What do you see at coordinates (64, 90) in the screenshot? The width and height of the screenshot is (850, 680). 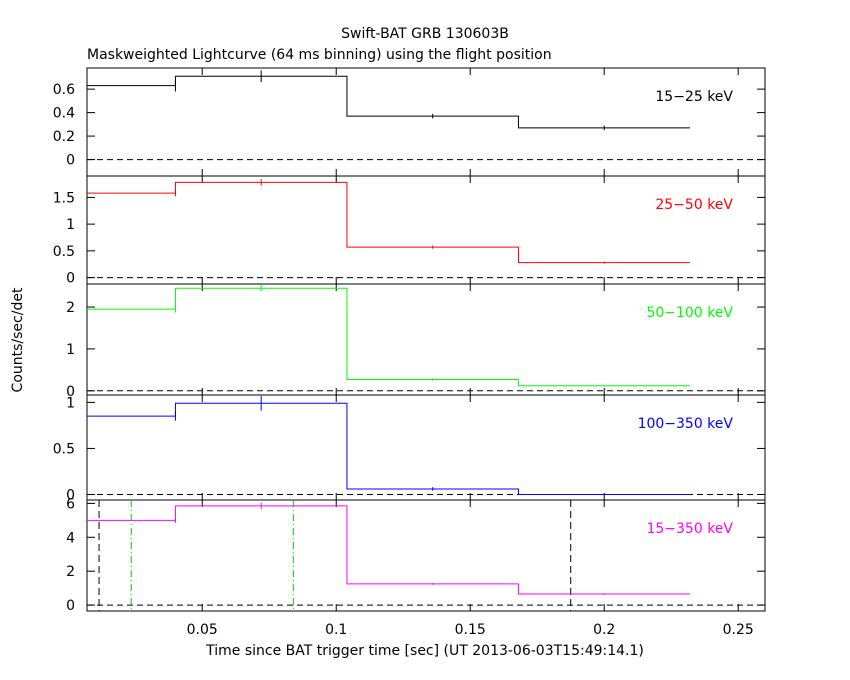 I see `y-tick-label: 0.6` at bounding box center [64, 90].